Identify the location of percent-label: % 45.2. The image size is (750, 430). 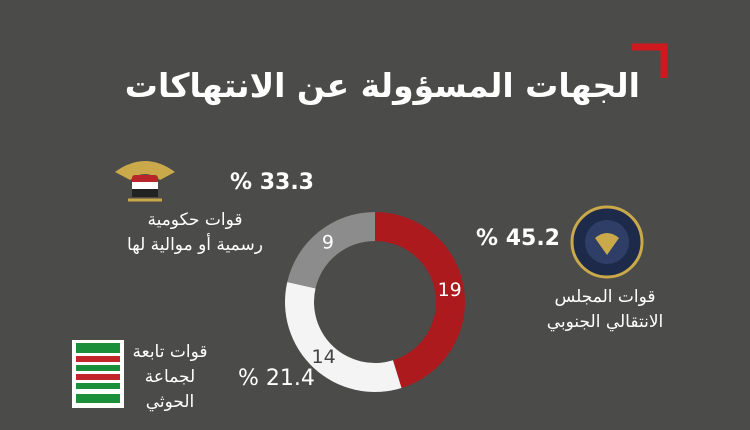
(518, 238).